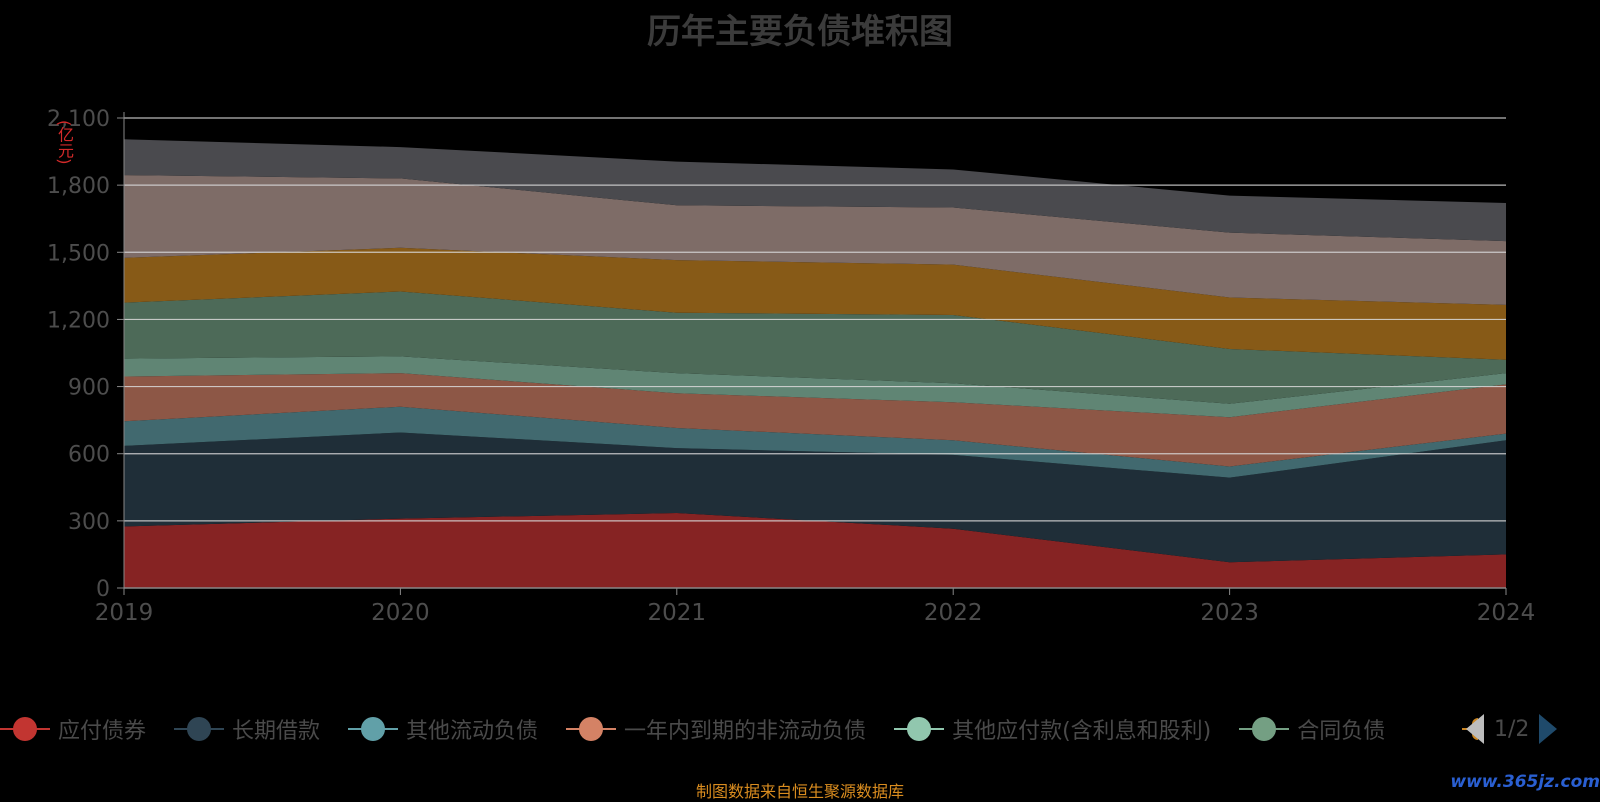  I want to click on x-tick-label: 2019, so click(124, 613).